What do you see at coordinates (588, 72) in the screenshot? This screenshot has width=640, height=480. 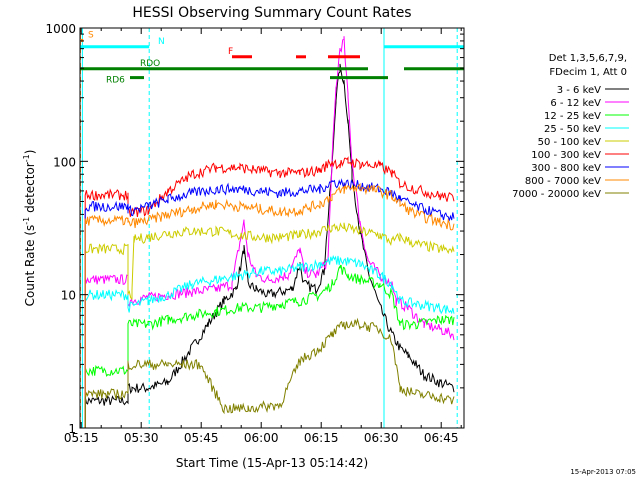 I see `legend-header-line2: FDecim 1, Att 0` at bounding box center [588, 72].